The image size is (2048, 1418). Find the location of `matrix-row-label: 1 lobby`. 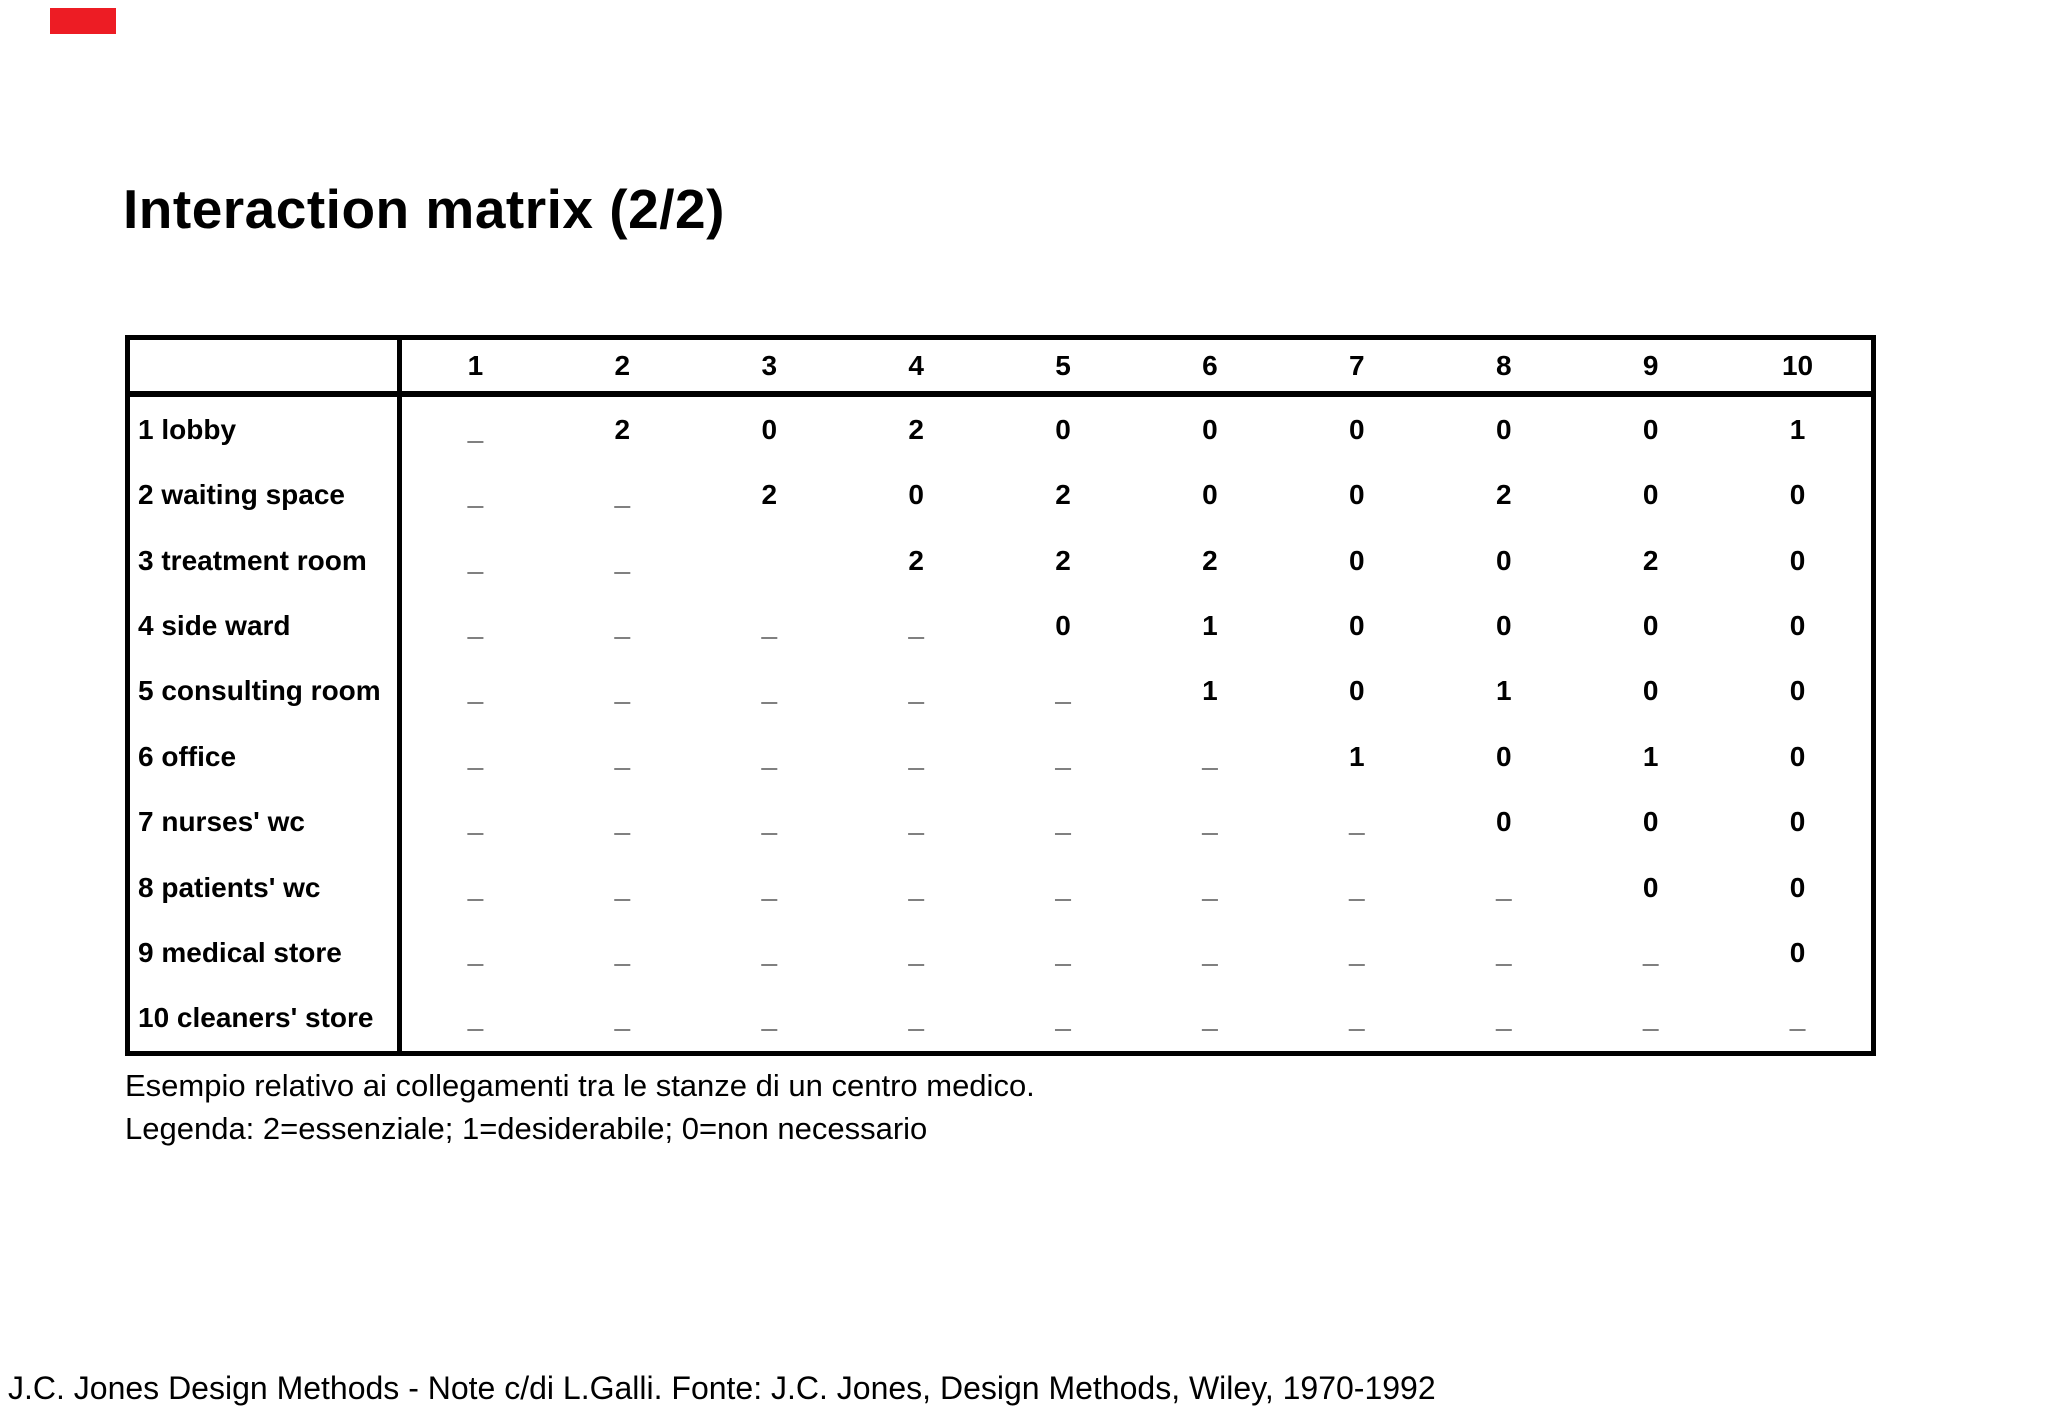

matrix-row-label: 1 lobby is located at coordinates (266, 430).